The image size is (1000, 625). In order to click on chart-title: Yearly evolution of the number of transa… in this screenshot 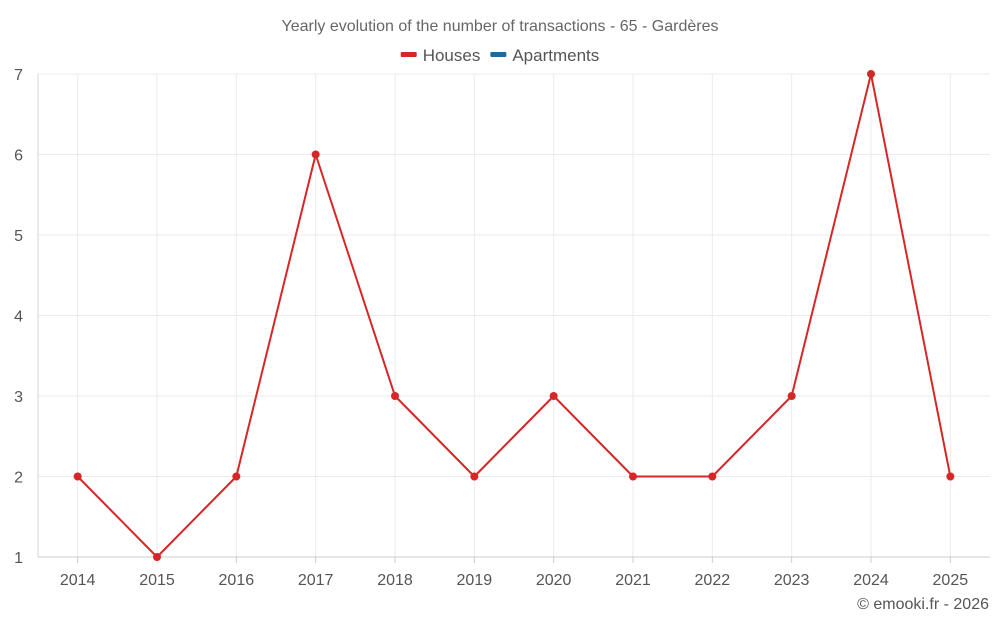, I will do `click(500, 26)`.